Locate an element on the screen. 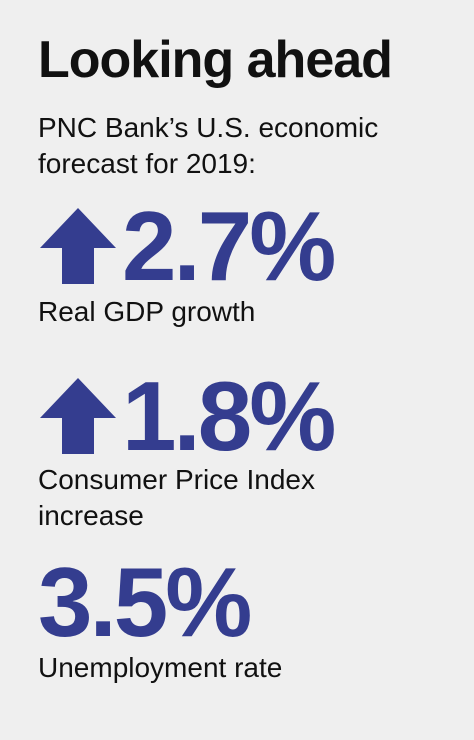 This screenshot has height=740, width=474. stat-gdp-row: 2.7% is located at coordinates (253, 246).